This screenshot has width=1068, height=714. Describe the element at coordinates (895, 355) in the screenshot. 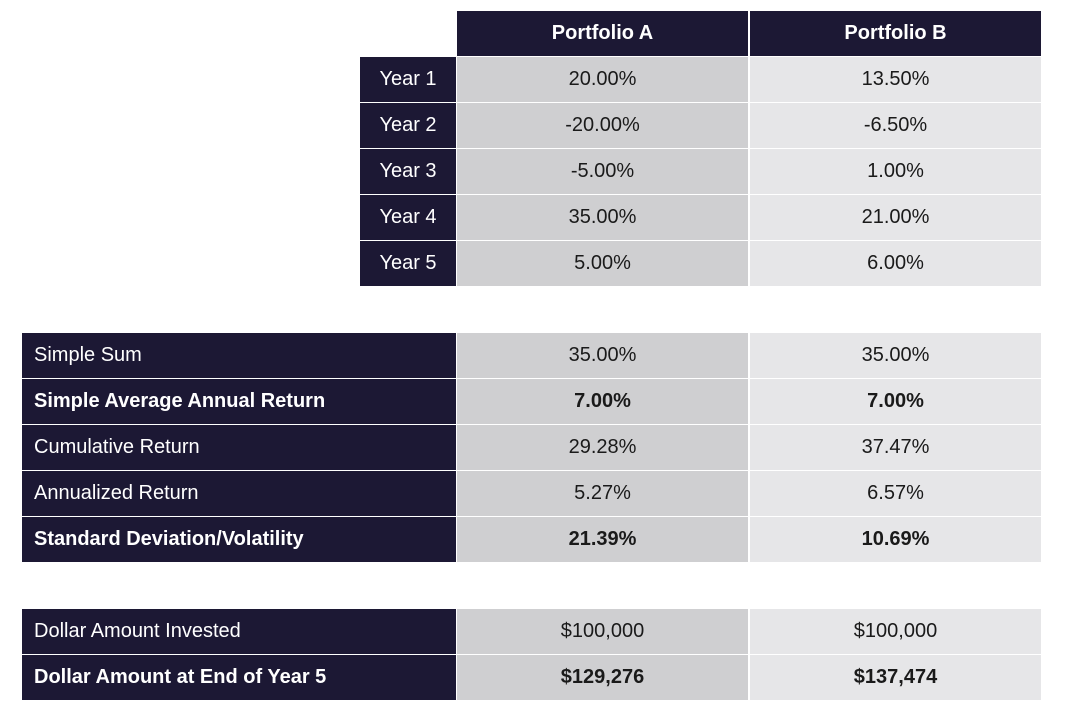

I see `simple-sum-portfolio-b: 35.00%` at that location.